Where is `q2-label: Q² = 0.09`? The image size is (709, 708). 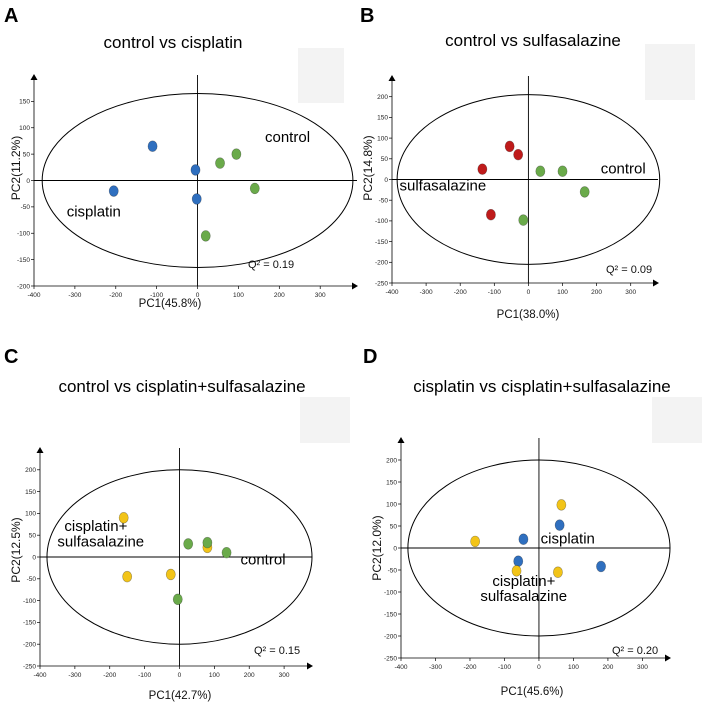 q2-label: Q² = 0.09 is located at coordinates (629, 270).